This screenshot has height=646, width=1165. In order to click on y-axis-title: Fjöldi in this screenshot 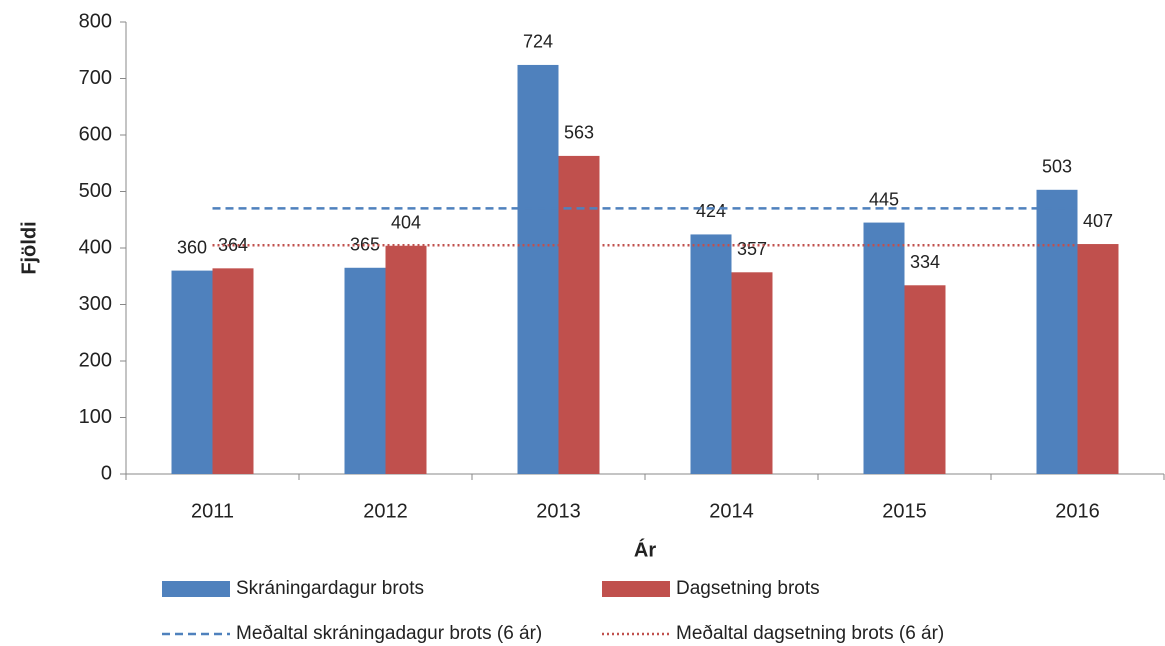, I will do `click(29, 247)`.